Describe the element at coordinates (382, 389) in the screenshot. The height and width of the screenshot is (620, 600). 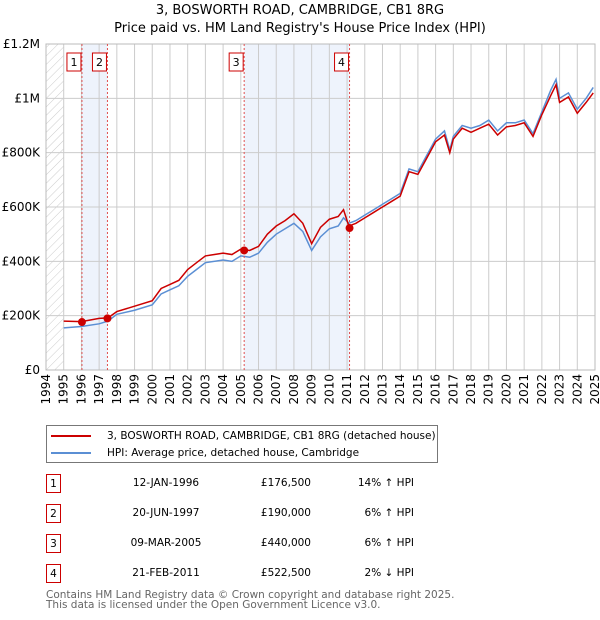
I see `x-tick-label: 2013` at that location.